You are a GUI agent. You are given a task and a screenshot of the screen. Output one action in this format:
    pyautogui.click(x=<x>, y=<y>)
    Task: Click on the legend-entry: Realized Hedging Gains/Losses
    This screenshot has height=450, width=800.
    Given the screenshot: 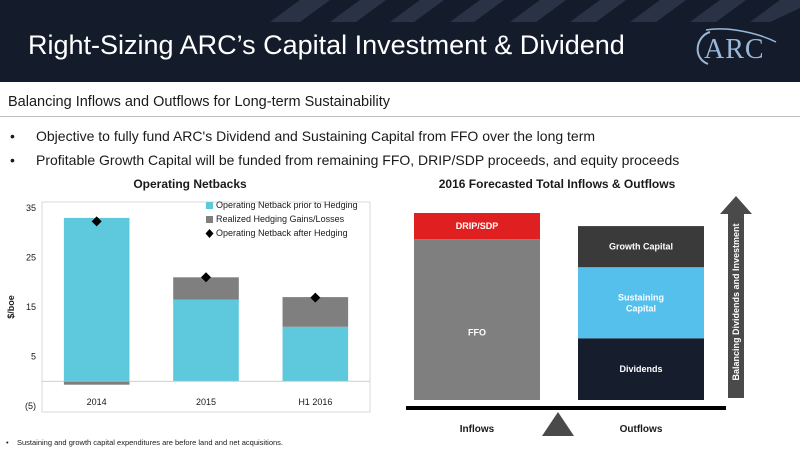 What is the action you would take?
    pyautogui.click(x=280, y=219)
    